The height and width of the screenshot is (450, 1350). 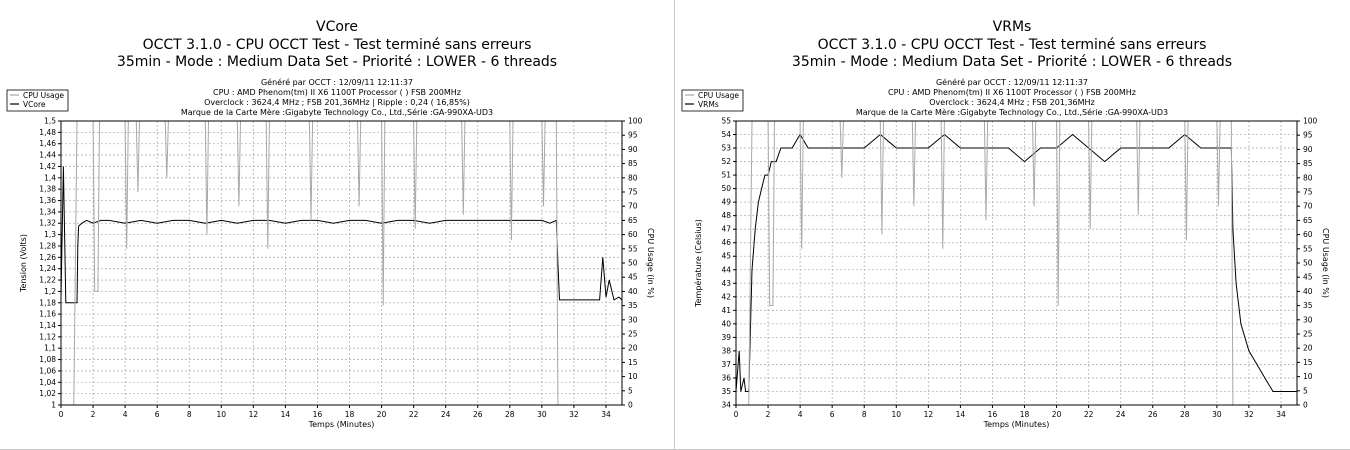 I want to click on y-tick-label: 37, so click(x=726, y=364).